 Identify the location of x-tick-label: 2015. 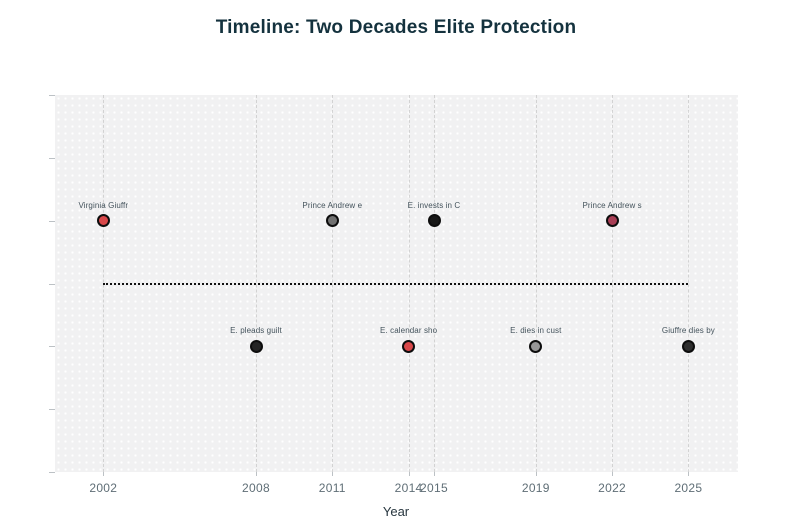
(434, 488).